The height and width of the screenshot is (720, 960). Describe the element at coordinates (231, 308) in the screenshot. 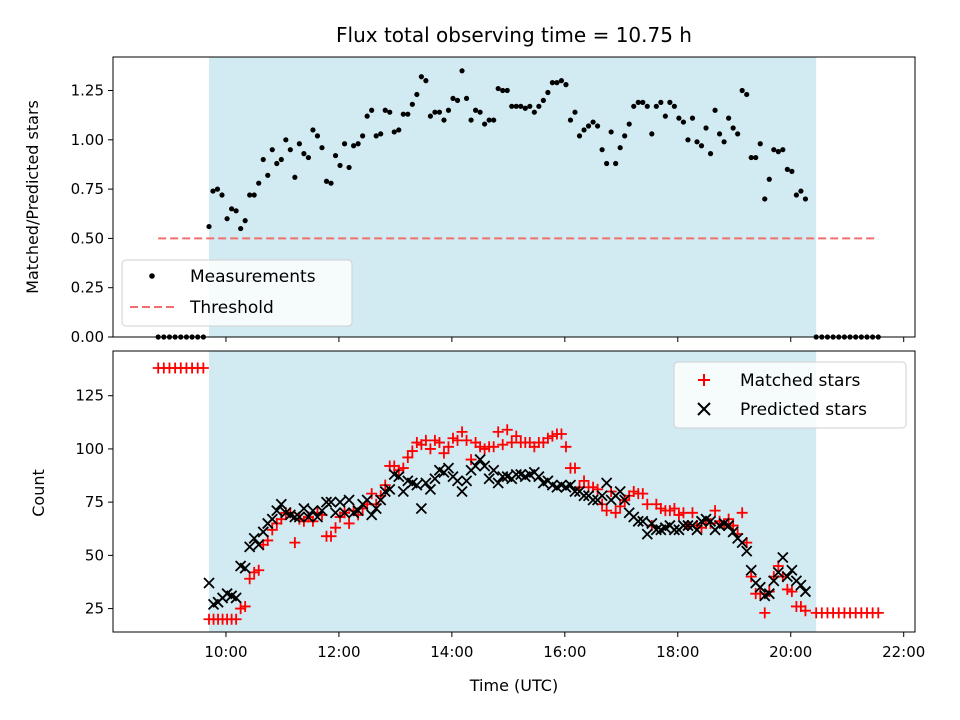

I see `legend-threshold-label: Threshold` at that location.